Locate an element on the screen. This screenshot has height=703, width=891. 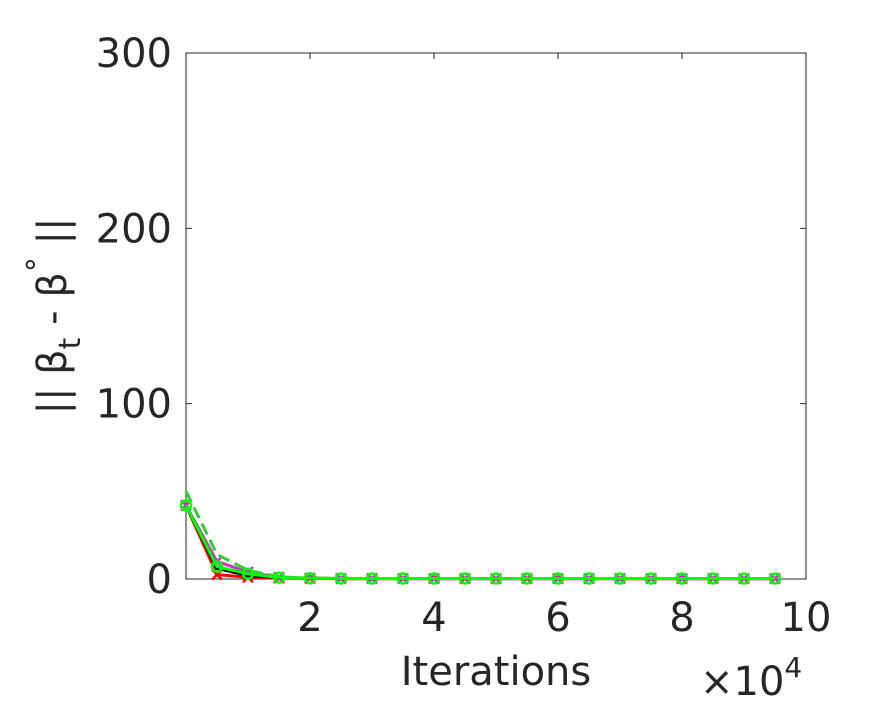
x-tick-label: 10 is located at coordinates (806, 618).